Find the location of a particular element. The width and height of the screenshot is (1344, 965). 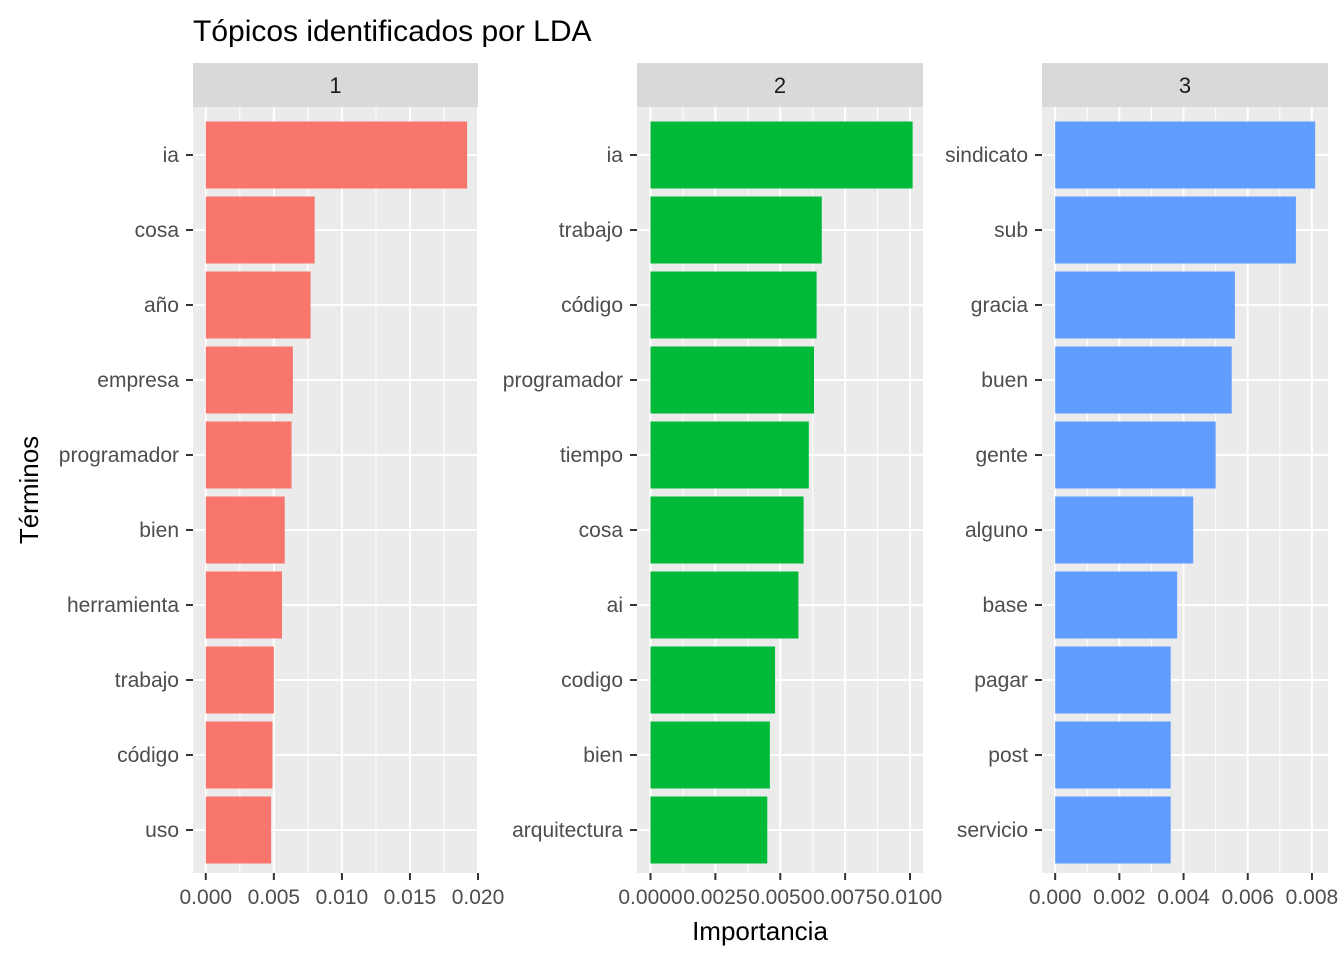

bar-base is located at coordinates (1116, 605).